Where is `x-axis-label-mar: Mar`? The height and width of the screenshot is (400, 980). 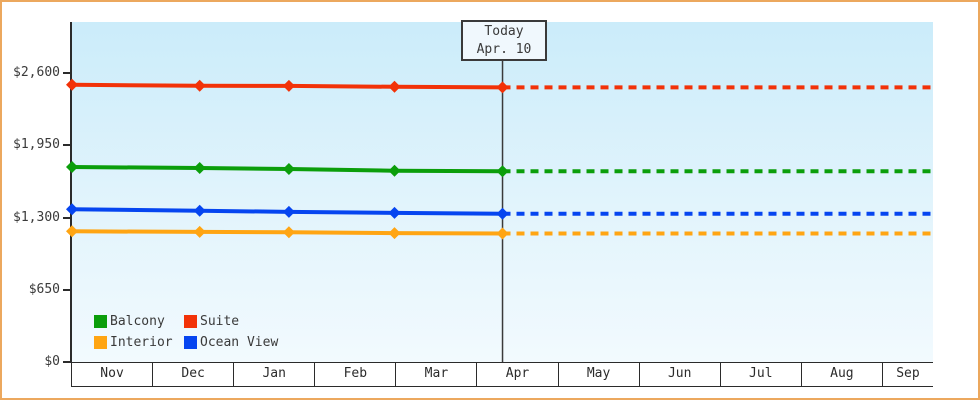 x-axis-label-mar: Mar is located at coordinates (437, 374).